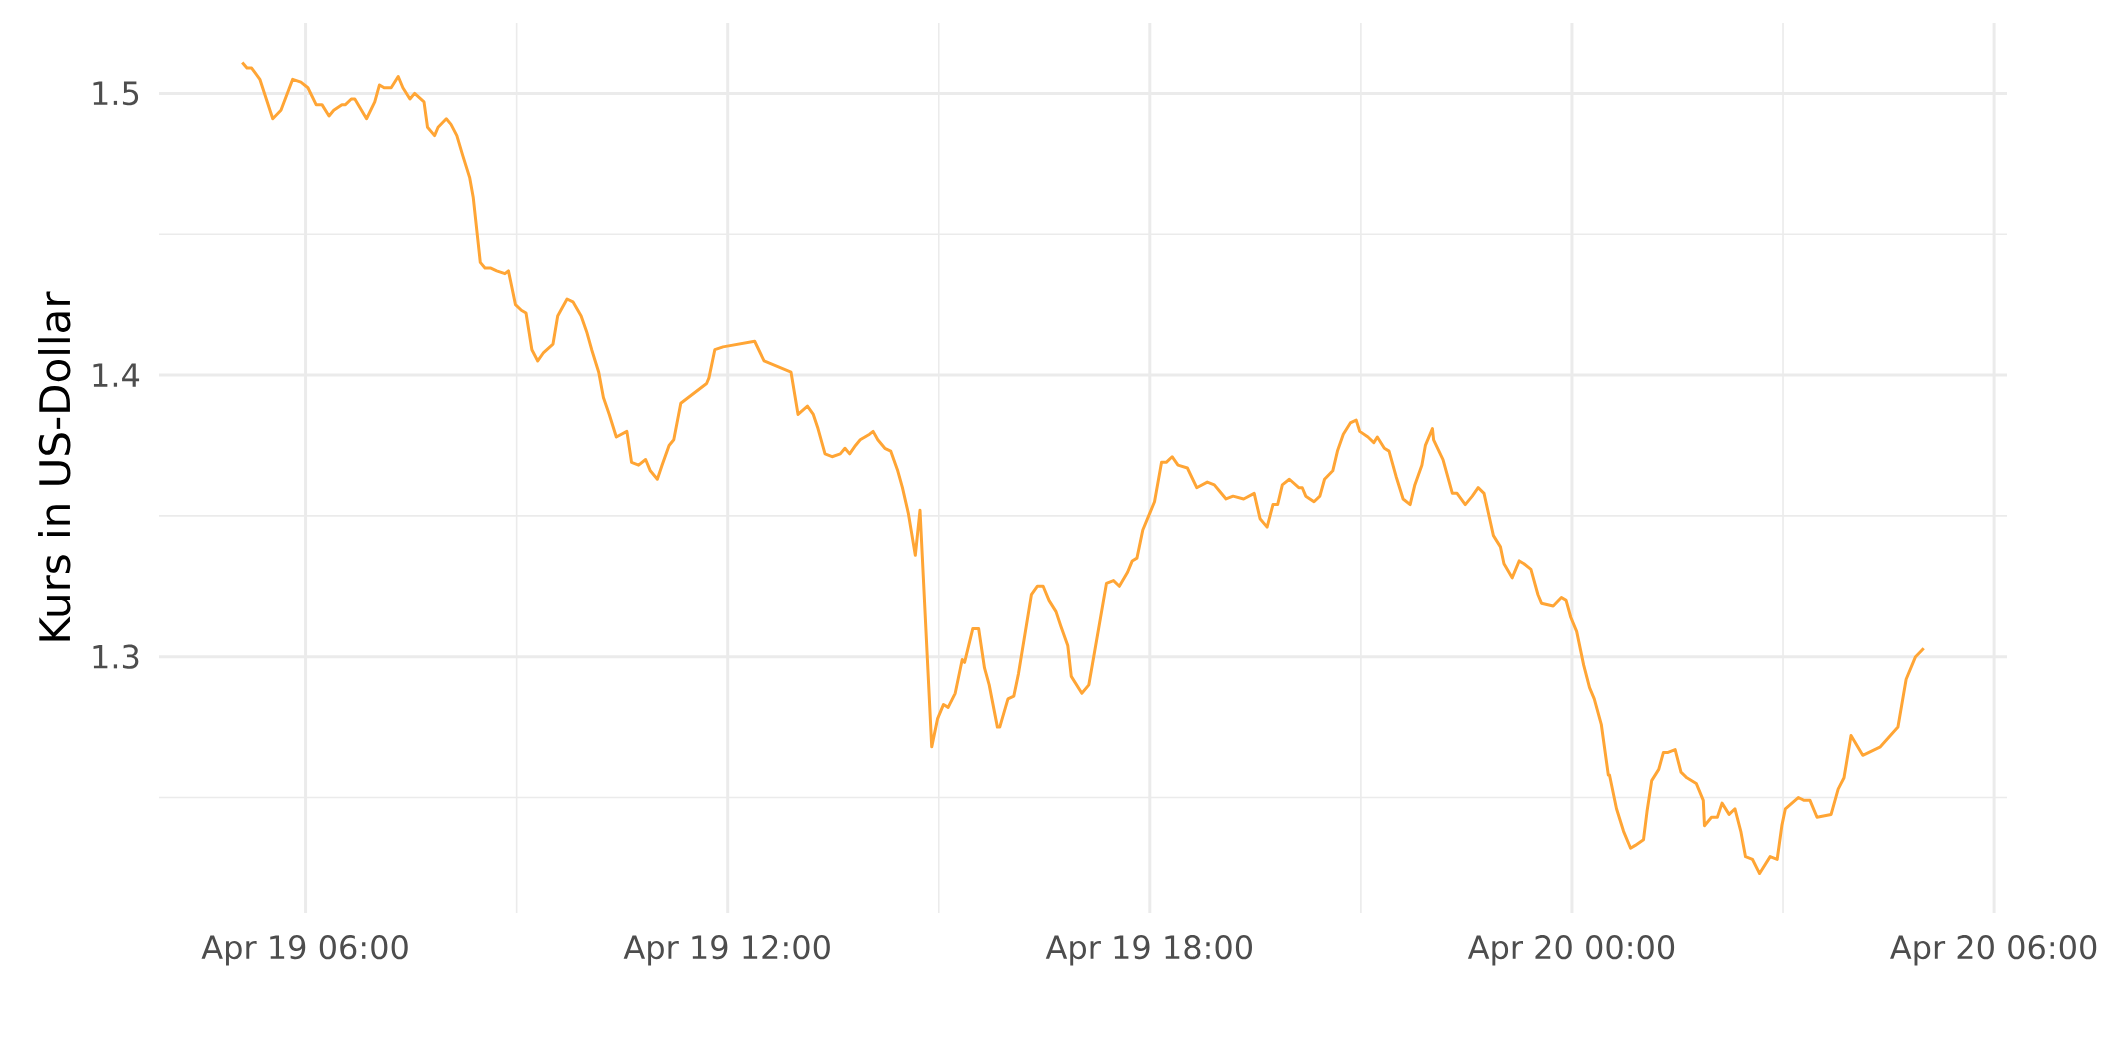  What do you see at coordinates (116, 375) in the screenshot?
I see `y-tick-label: 1.4` at bounding box center [116, 375].